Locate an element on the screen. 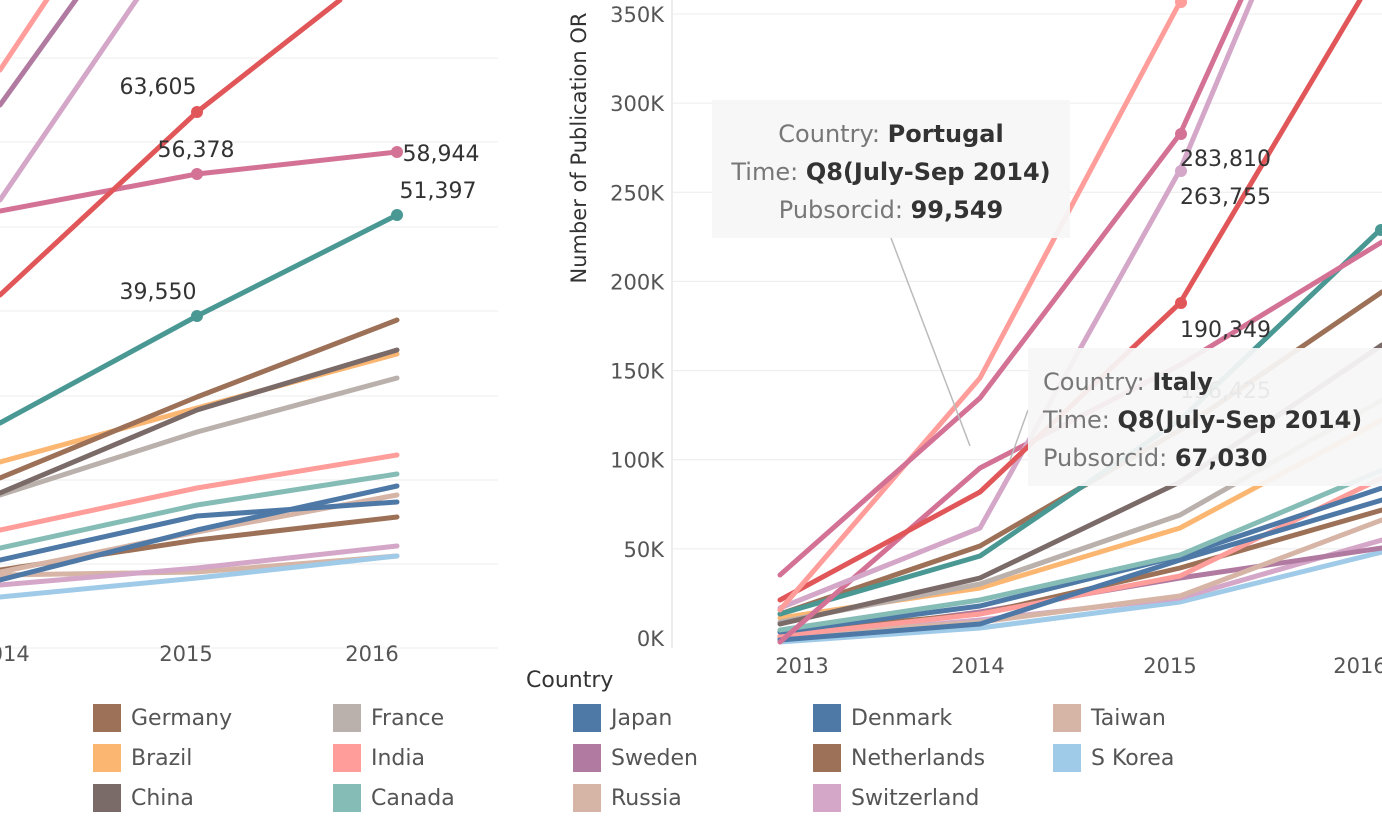 This screenshot has height=821, width=1382. left-data-label: 51,397 is located at coordinates (438, 191).